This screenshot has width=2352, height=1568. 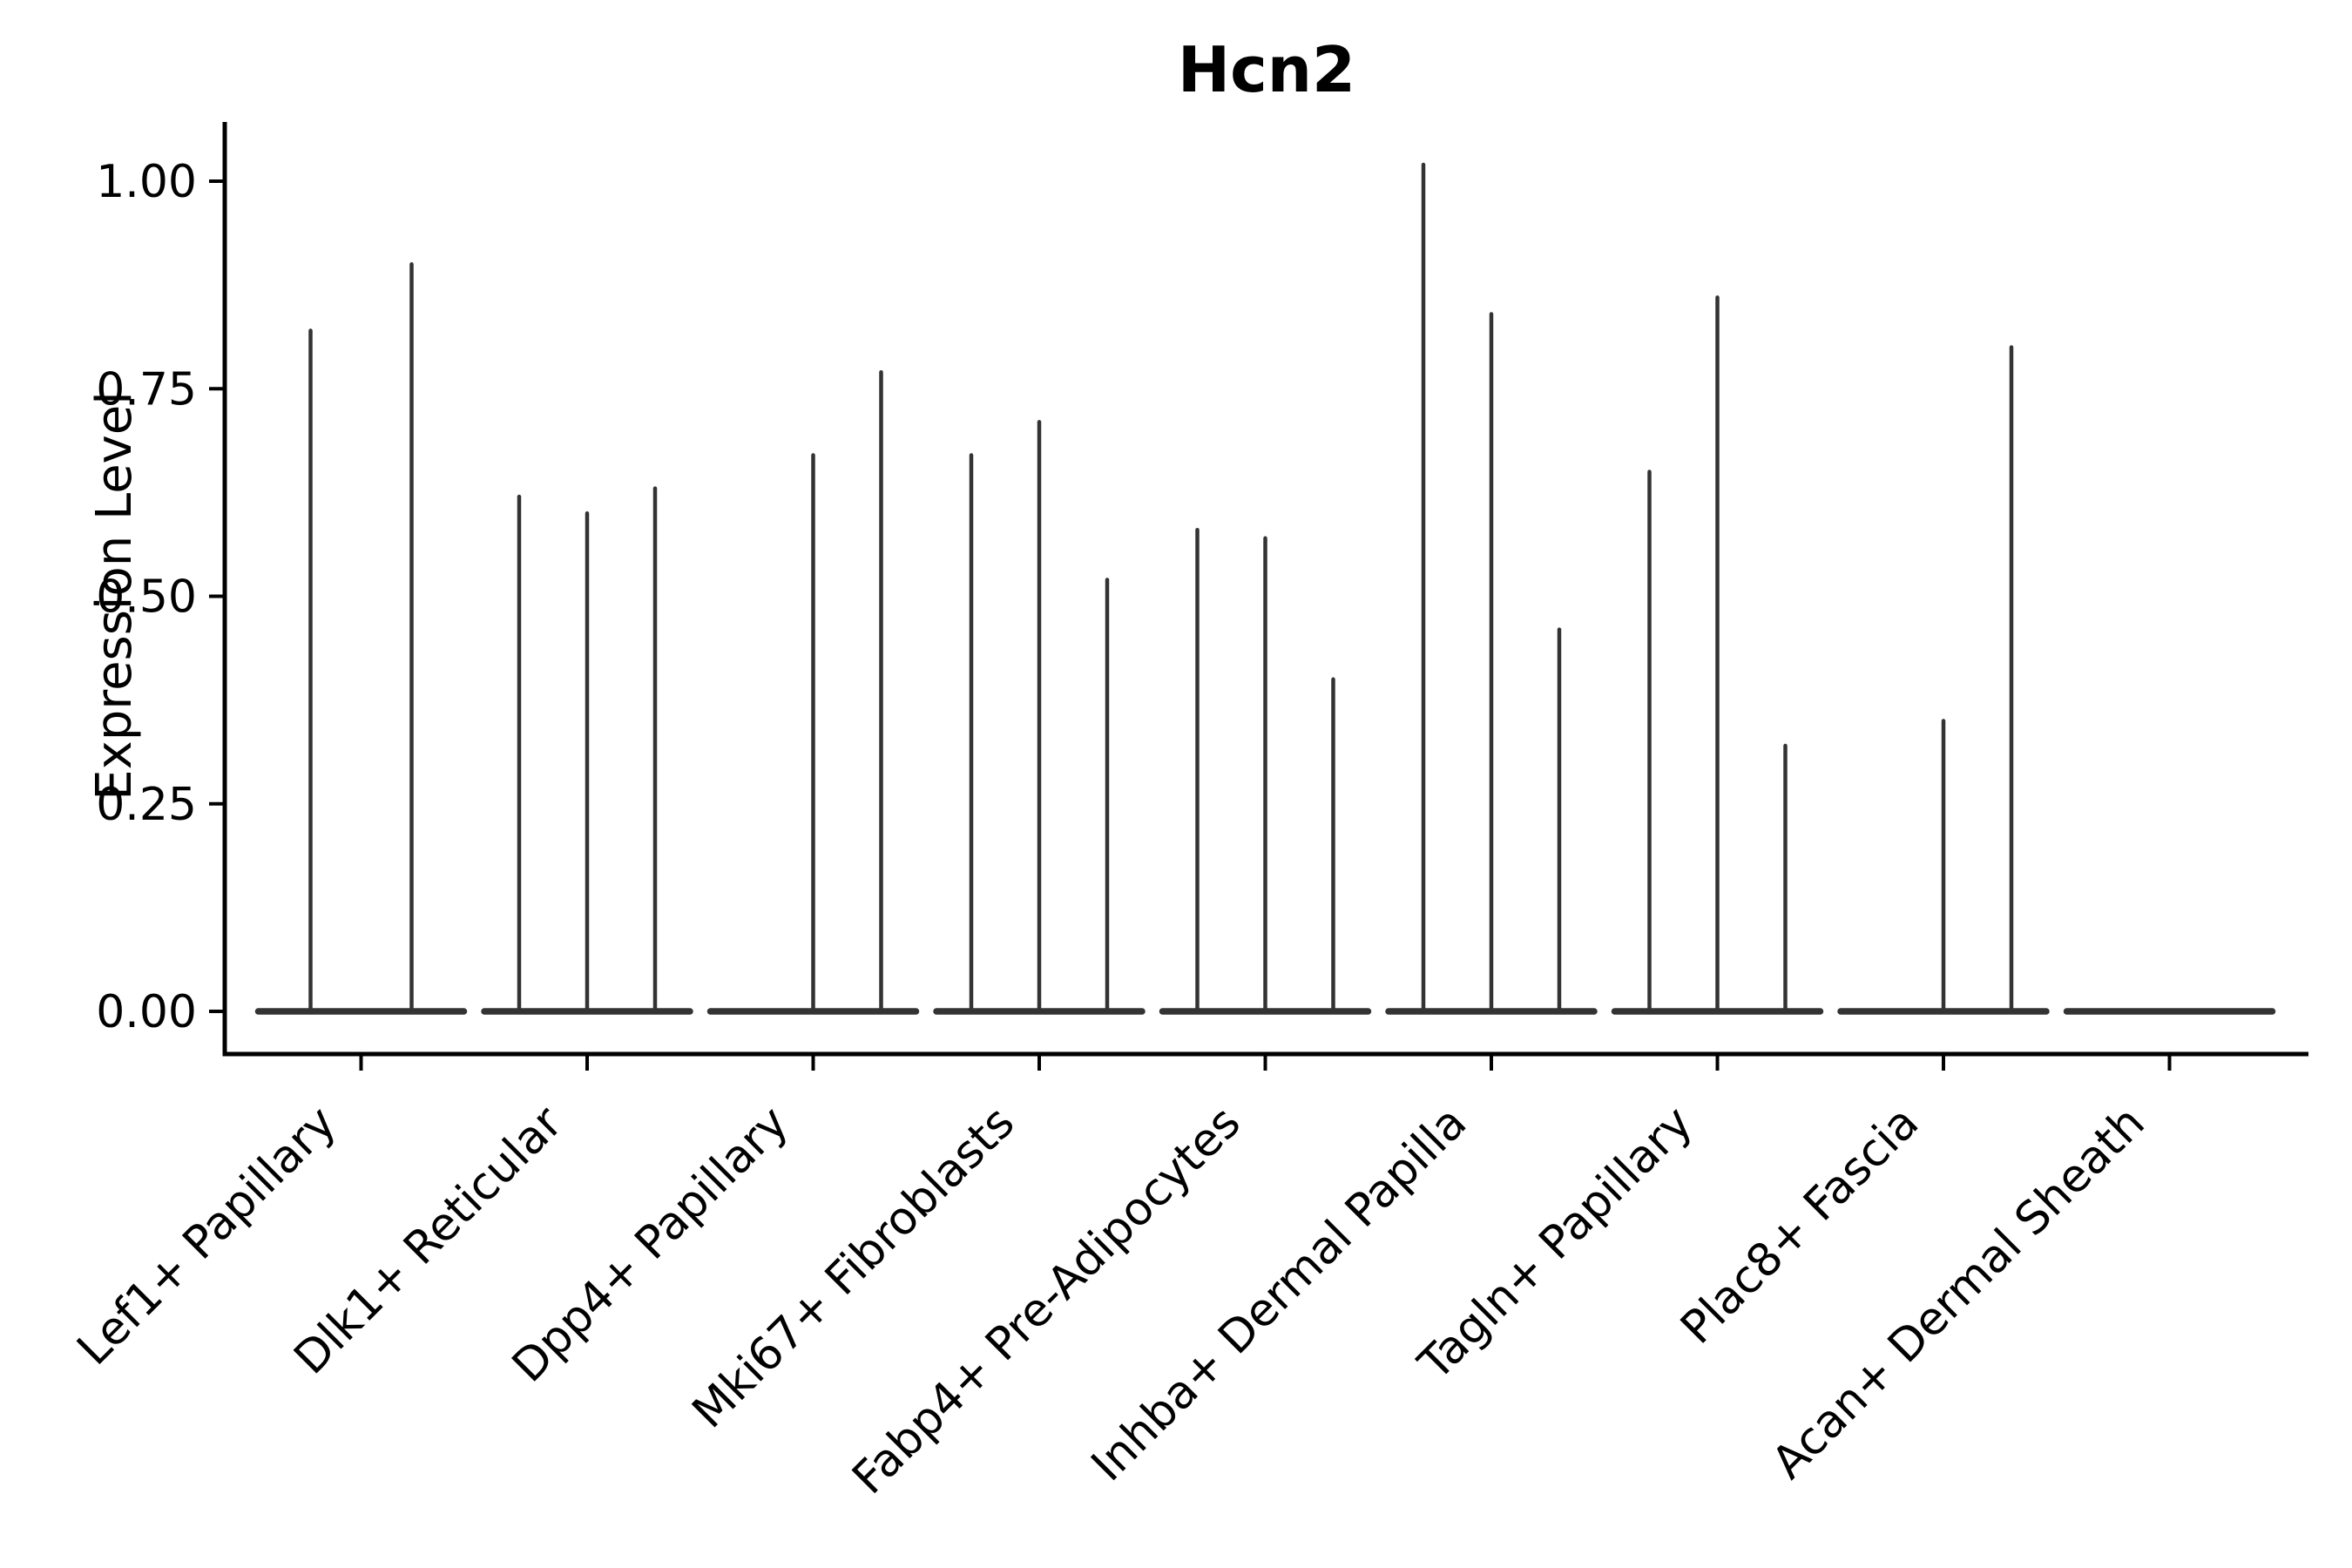 I want to click on y-tick-label: 0.50, so click(x=146, y=597).